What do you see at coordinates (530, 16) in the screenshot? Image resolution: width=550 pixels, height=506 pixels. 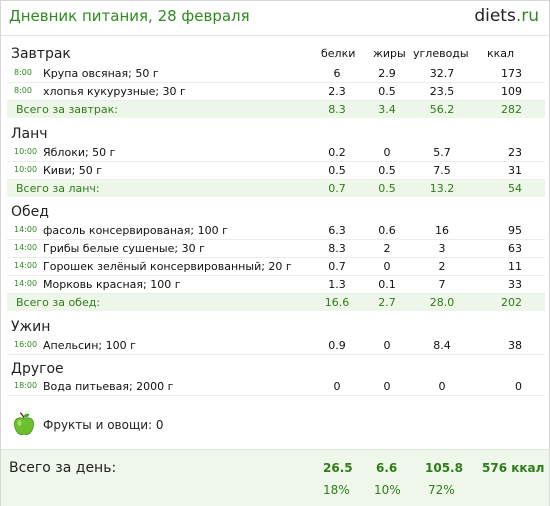 I see `logo-tld: ru` at bounding box center [530, 16].